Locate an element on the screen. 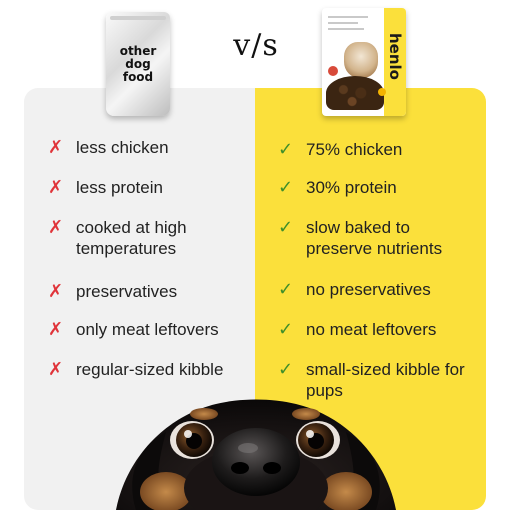 The width and height of the screenshot is (510, 510). henlo-item: 30% protein is located at coordinates (351, 187).